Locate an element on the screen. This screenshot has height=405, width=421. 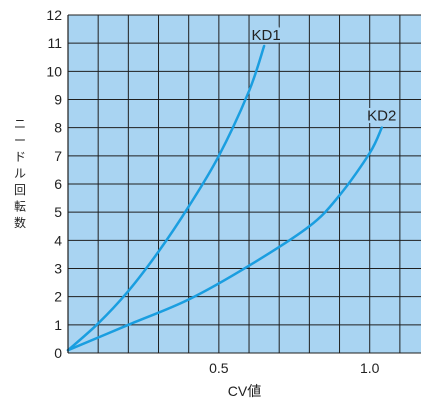
y-tick-label: 4 is located at coordinates (58, 240).